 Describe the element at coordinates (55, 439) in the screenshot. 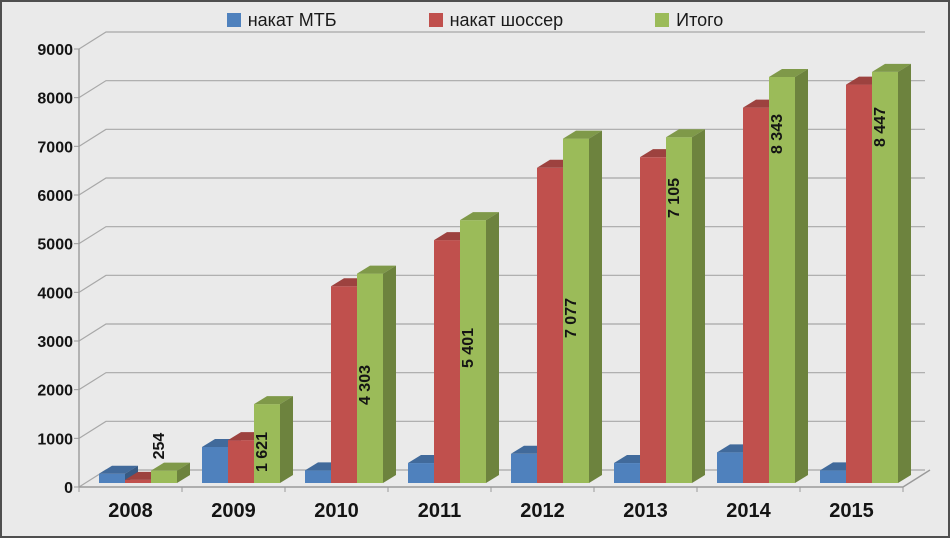

I see `y-tick-label: 1000` at that location.